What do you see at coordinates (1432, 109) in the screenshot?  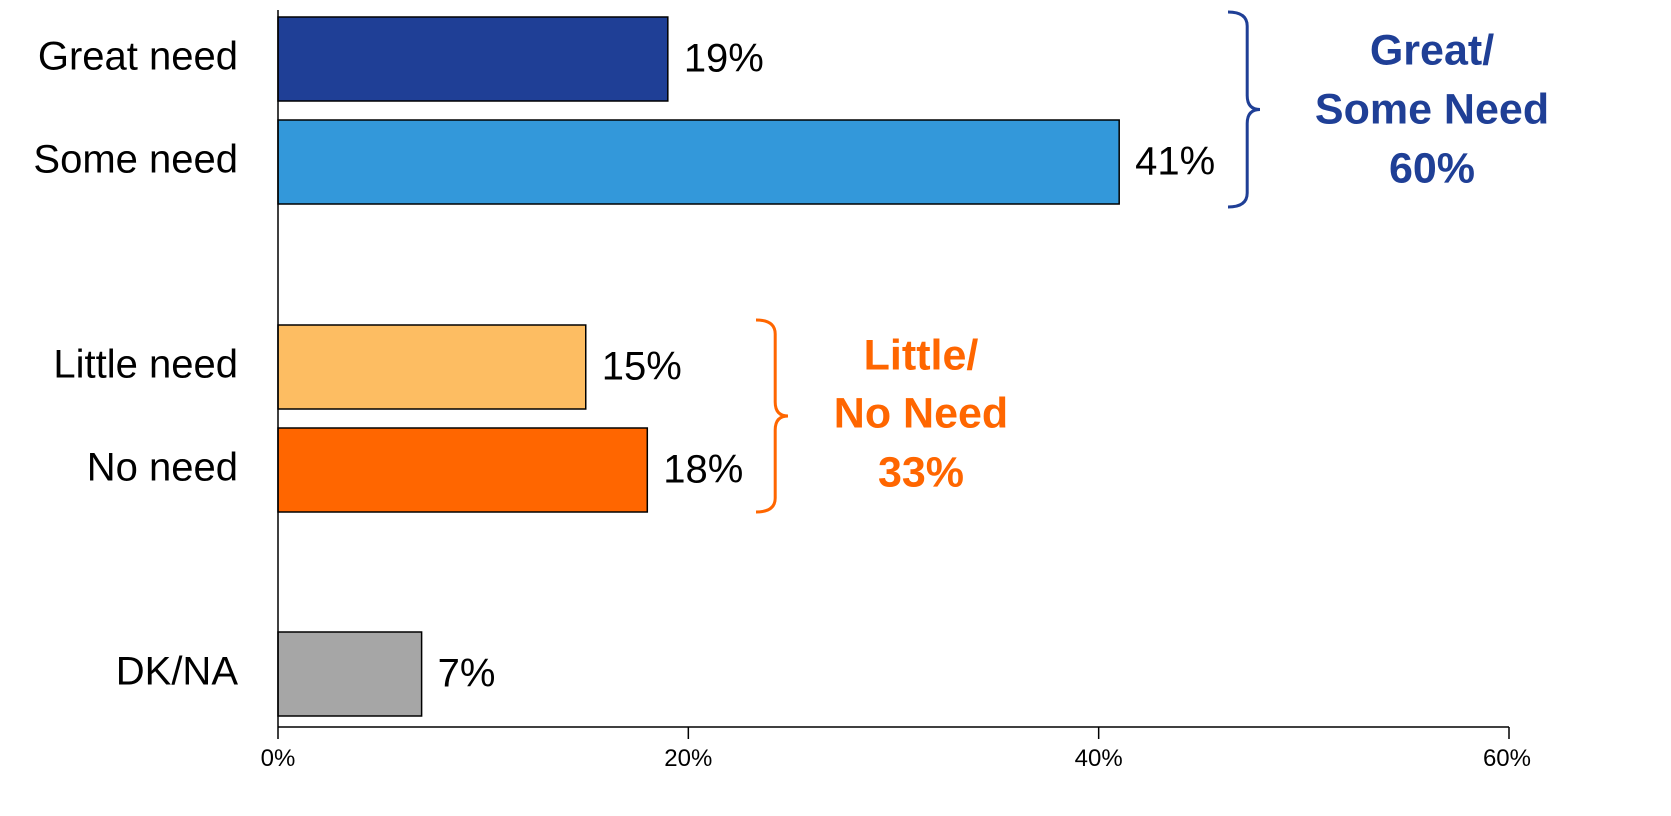 I see `group-label-1-line-2: Some Need` at bounding box center [1432, 109].